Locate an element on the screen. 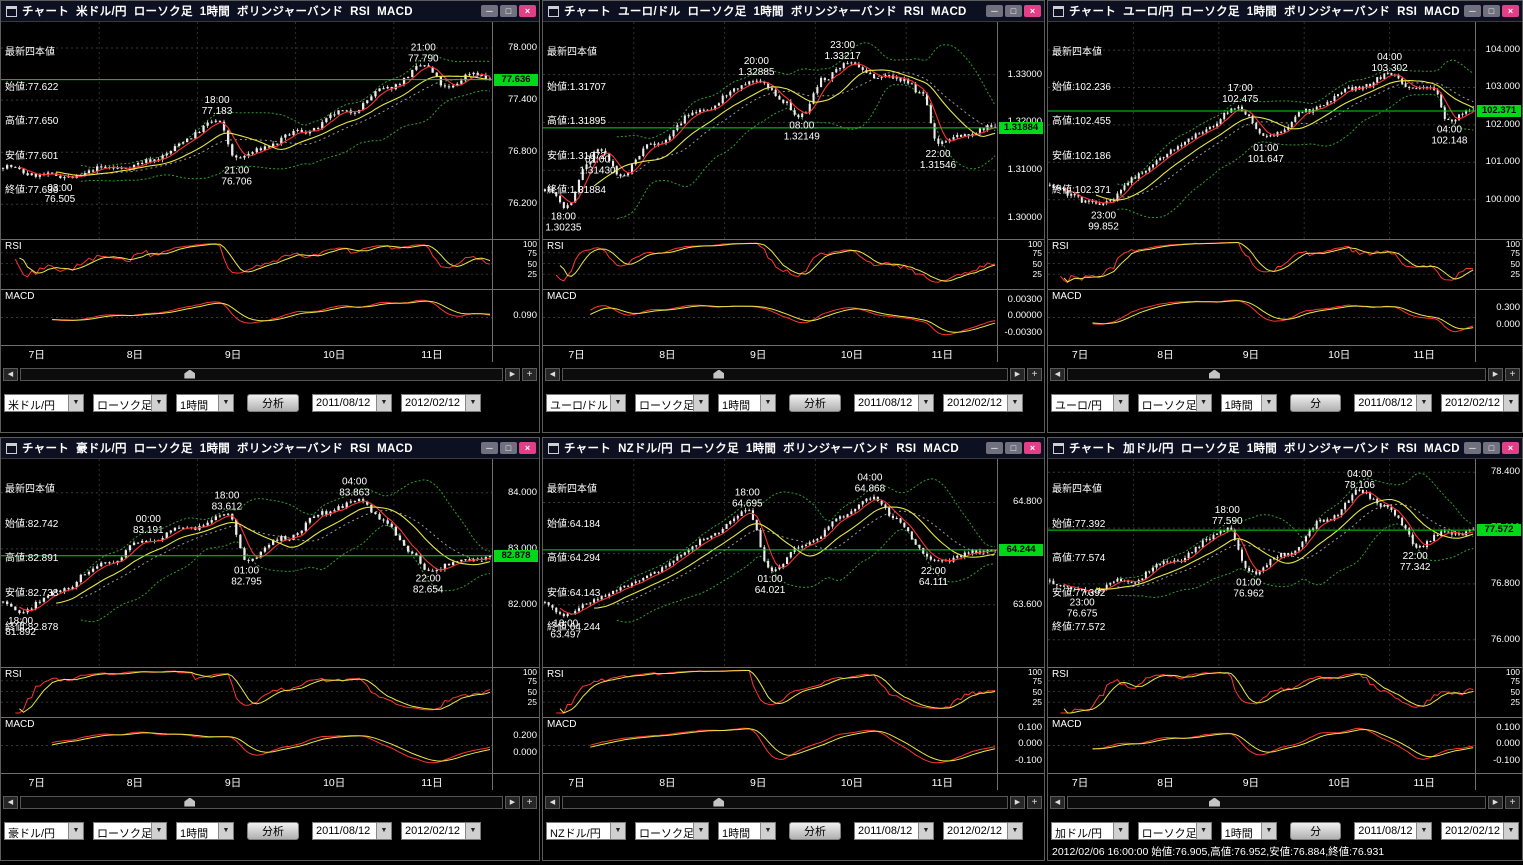  pair-select: 米ドル/円 ▼ is located at coordinates (44, 403).